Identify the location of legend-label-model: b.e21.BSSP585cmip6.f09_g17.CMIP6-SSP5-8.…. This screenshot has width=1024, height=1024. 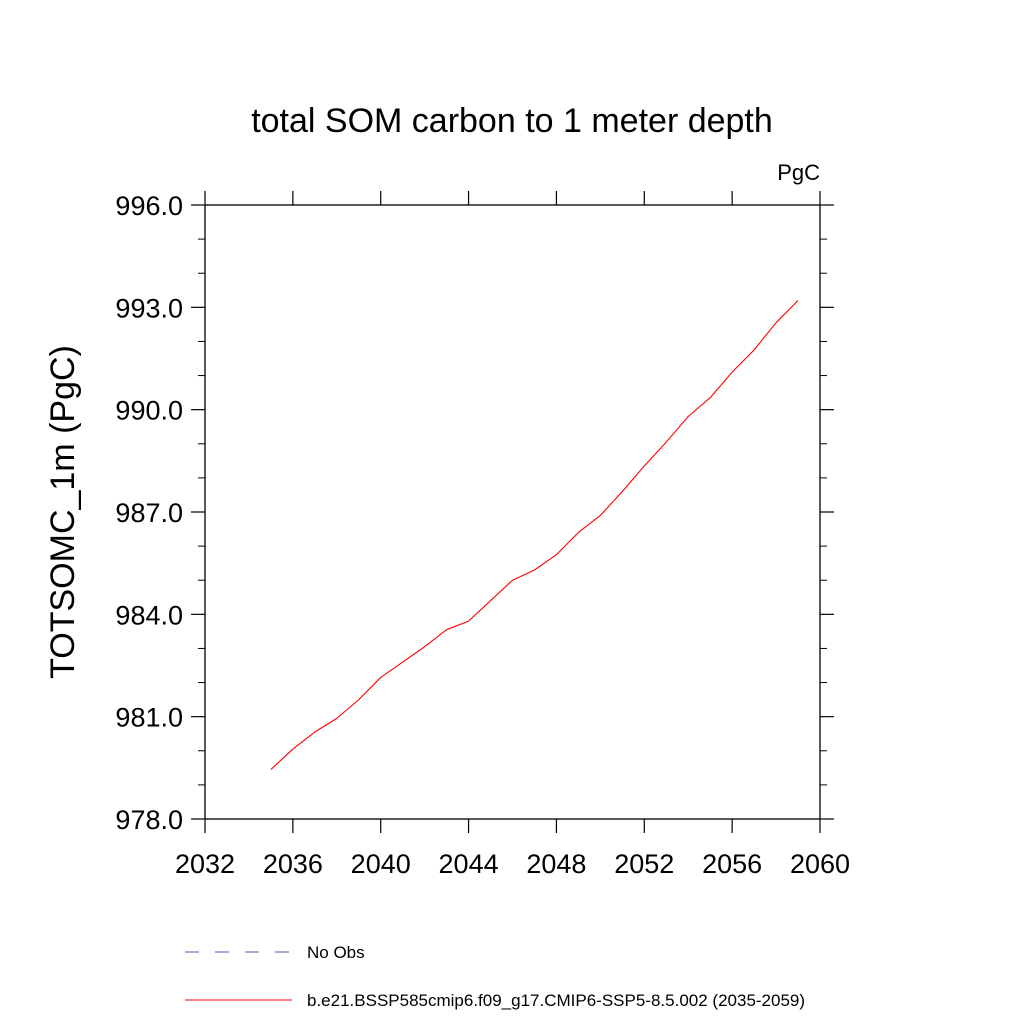
(556, 1000).